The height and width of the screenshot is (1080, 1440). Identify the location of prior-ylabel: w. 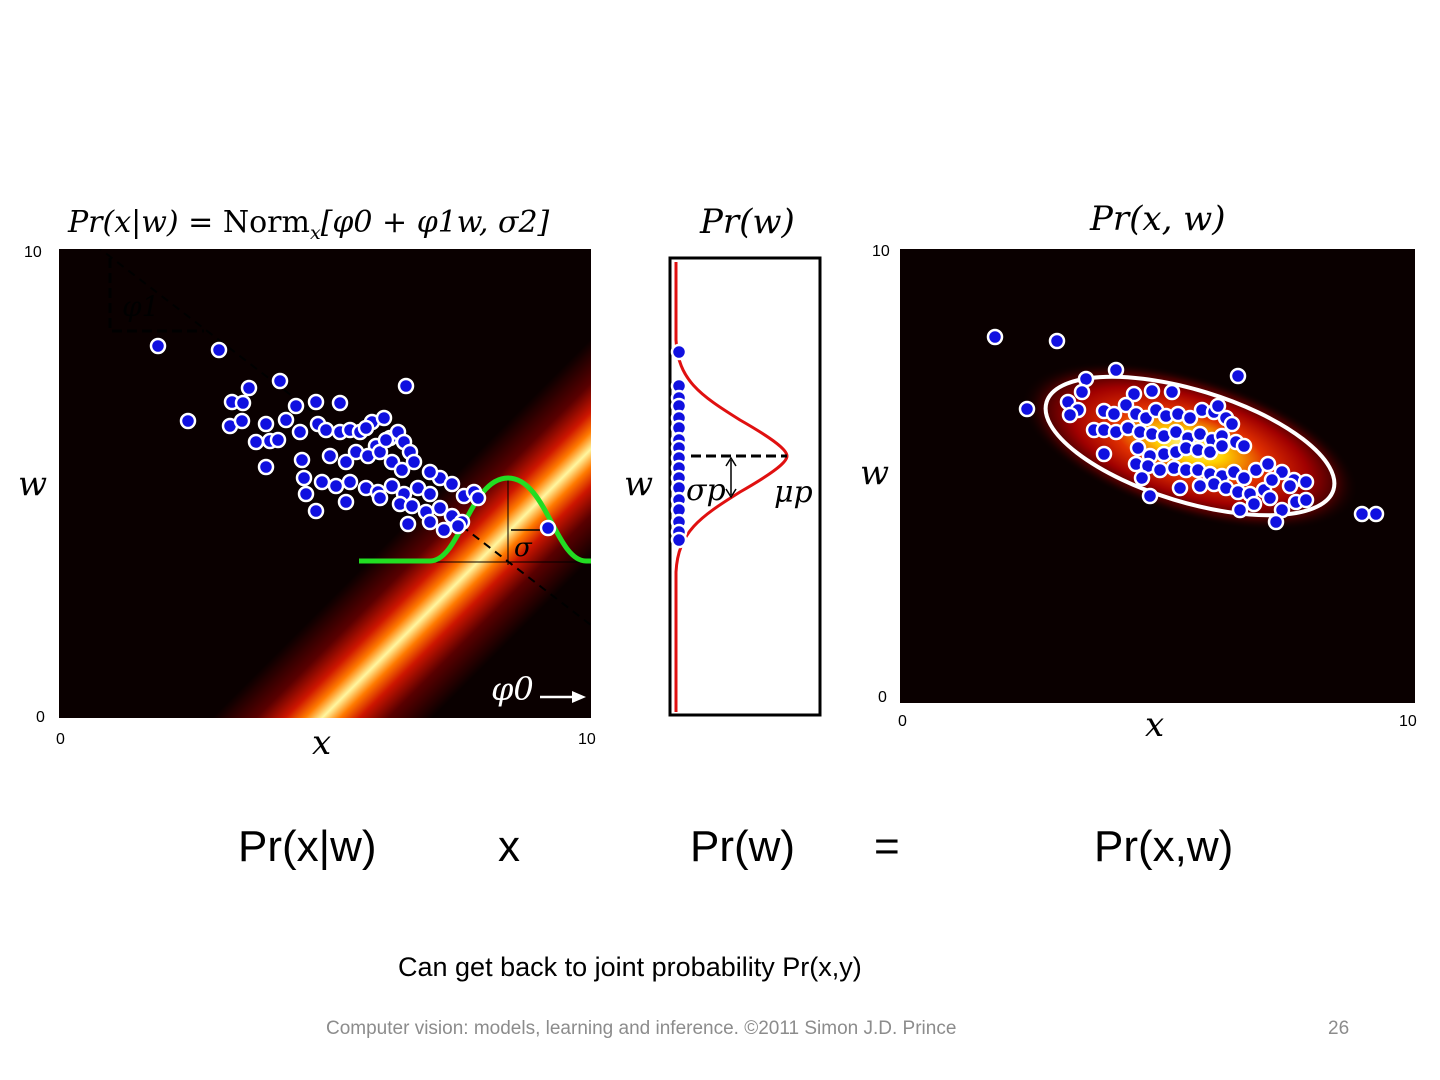
(638, 484).